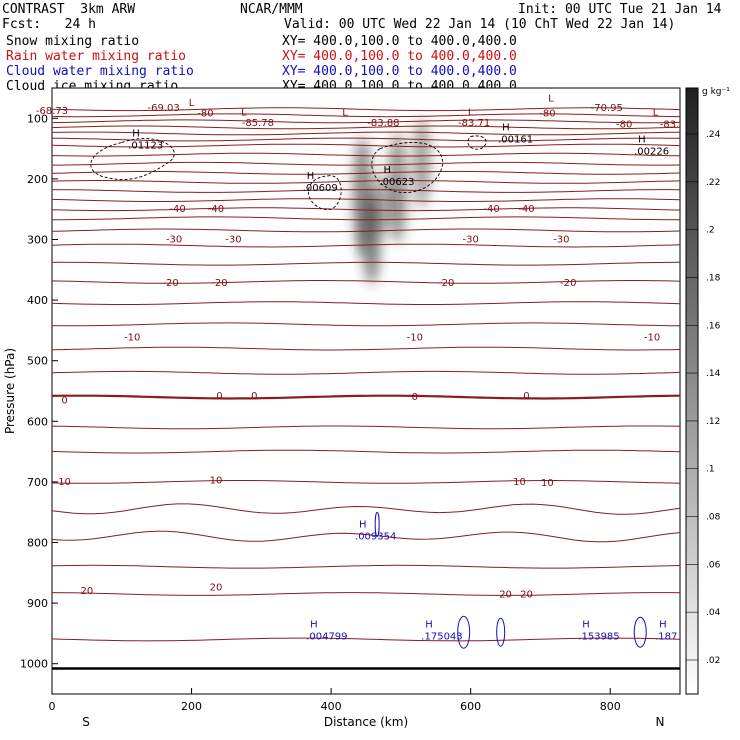  Describe the element at coordinates (52, 111) in the screenshot. I see `temperature-contour-label: -68.73` at that location.